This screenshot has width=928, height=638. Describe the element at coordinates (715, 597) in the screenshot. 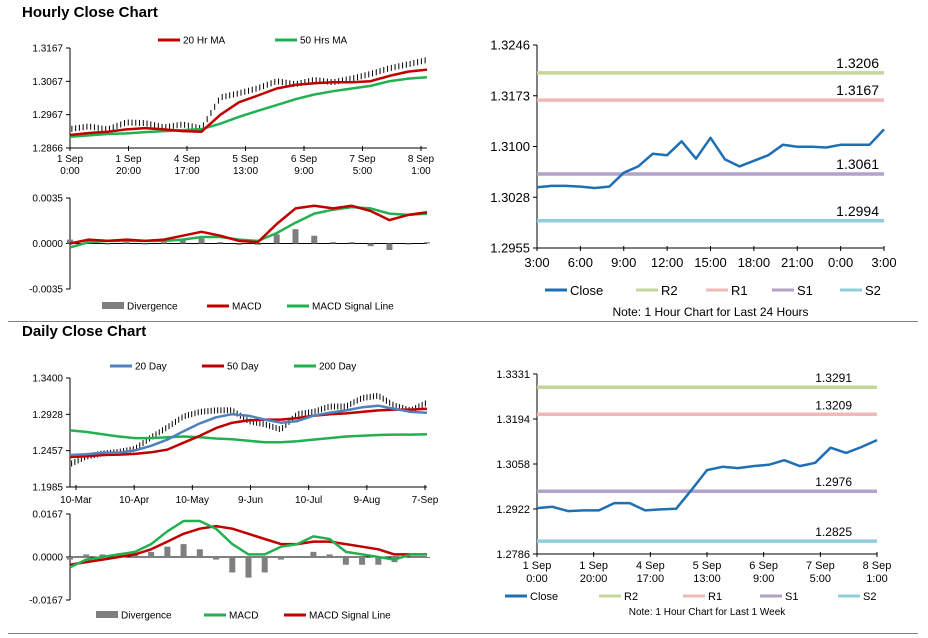

I see `legend-label: R1` at that location.